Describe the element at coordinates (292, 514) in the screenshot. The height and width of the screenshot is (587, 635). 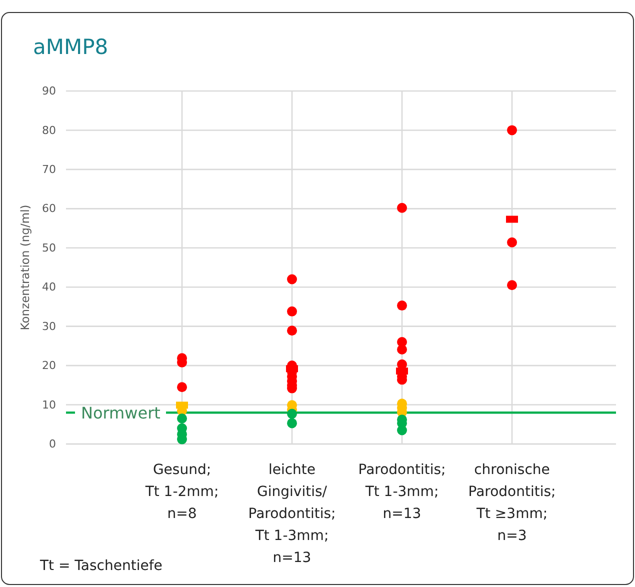
I see `x-tick-label: leichte Gingivitis/ Parodontitis; Tt 1-3mm; n=13` at that location.